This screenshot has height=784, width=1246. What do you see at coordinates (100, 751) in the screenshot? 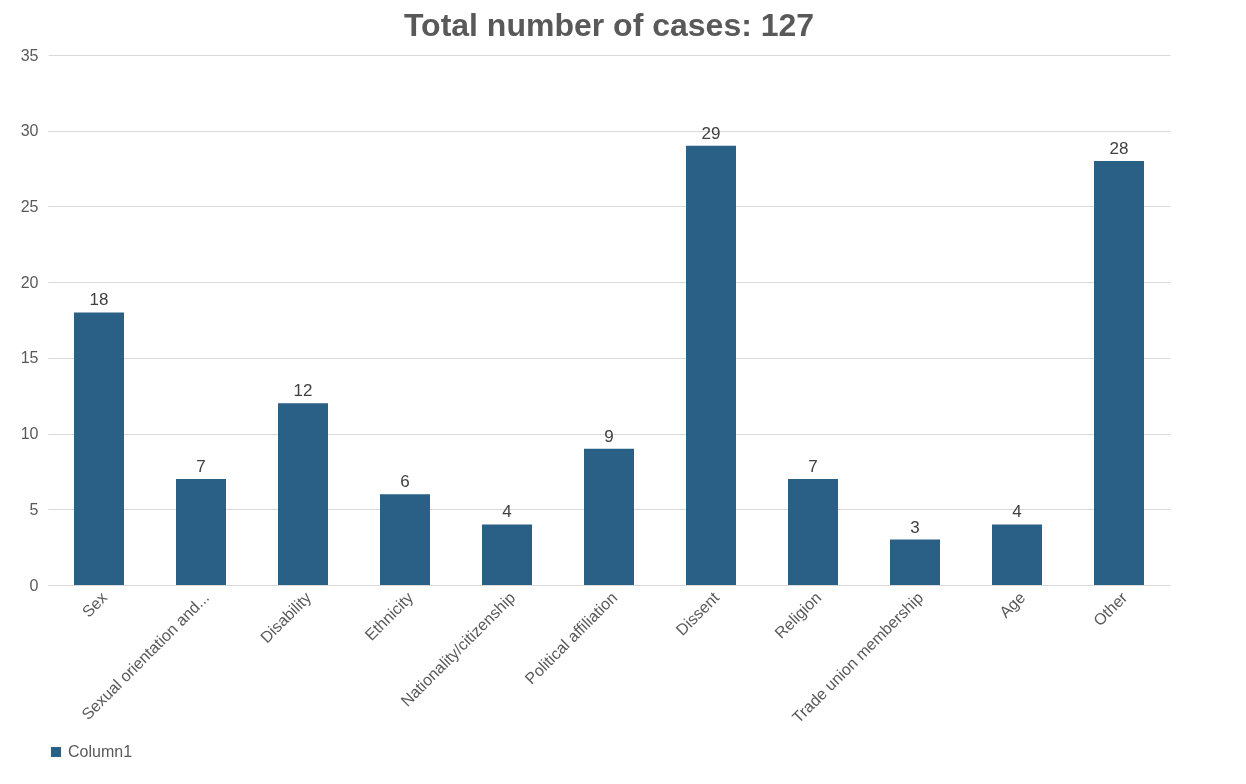
I see `legend-label: Column1` at bounding box center [100, 751].